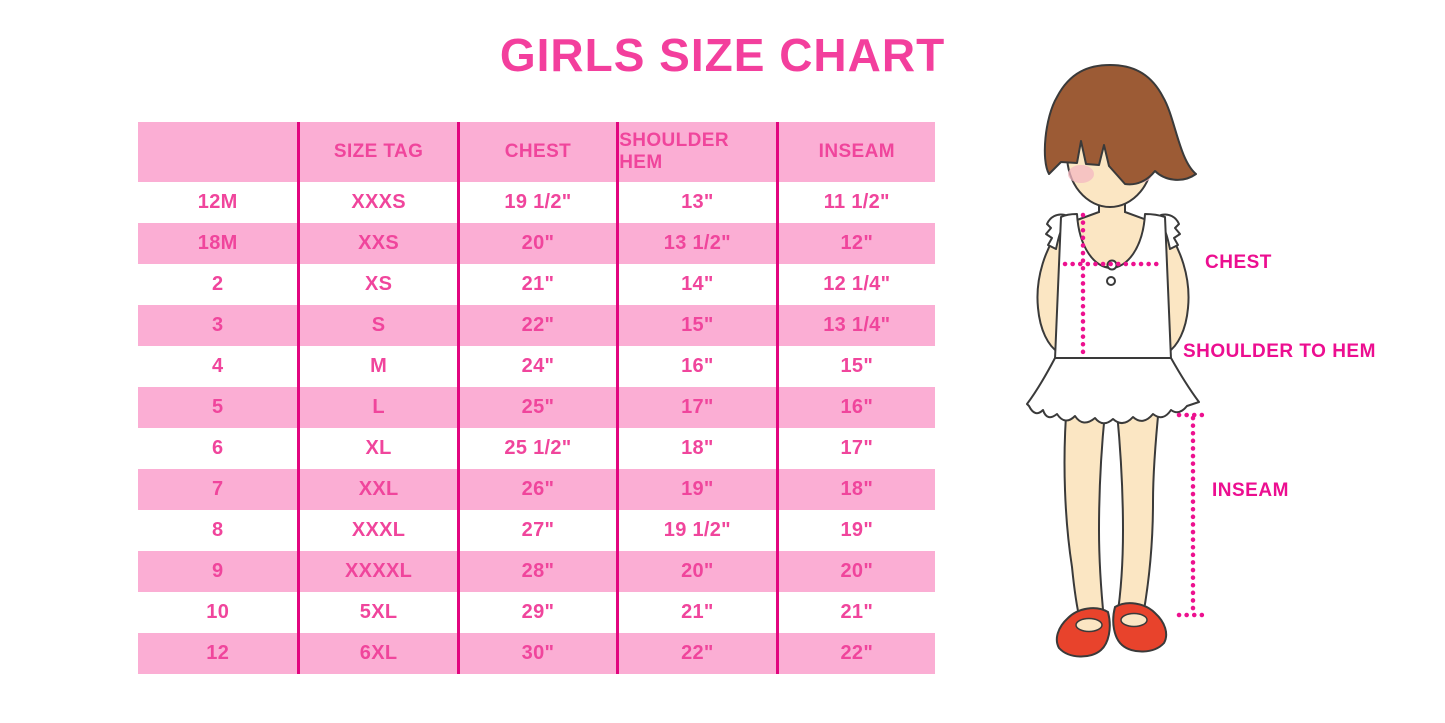 Image resolution: width=1445 pixels, height=723 pixels. I want to click on cell-inseam: 22", so click(855, 653).